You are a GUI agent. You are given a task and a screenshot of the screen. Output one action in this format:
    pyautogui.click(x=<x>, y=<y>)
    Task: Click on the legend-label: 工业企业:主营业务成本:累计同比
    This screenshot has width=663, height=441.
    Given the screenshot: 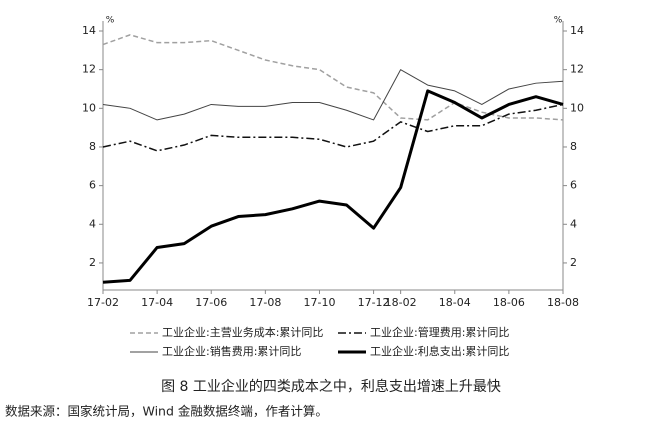 What is the action you would take?
    pyautogui.click(x=242, y=332)
    